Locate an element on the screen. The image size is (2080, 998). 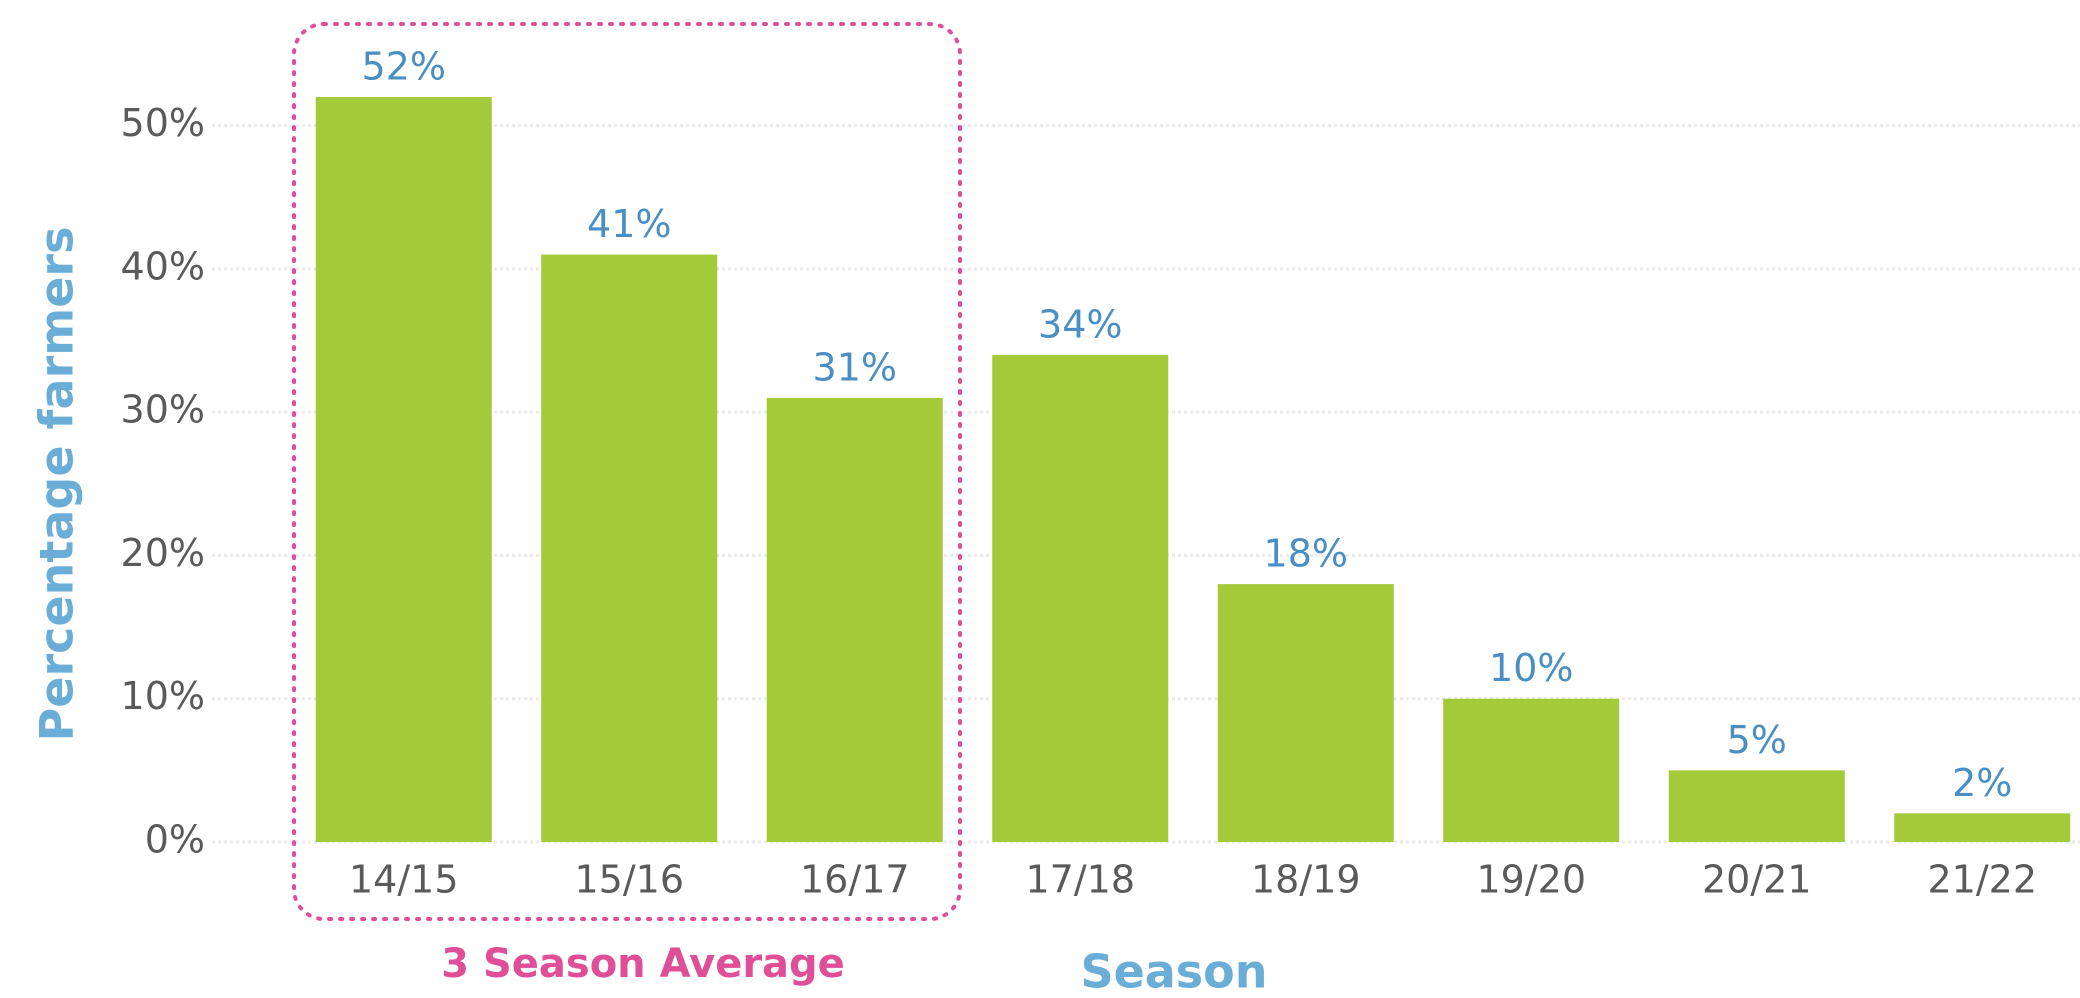
value-label: 2% is located at coordinates (1982, 783).